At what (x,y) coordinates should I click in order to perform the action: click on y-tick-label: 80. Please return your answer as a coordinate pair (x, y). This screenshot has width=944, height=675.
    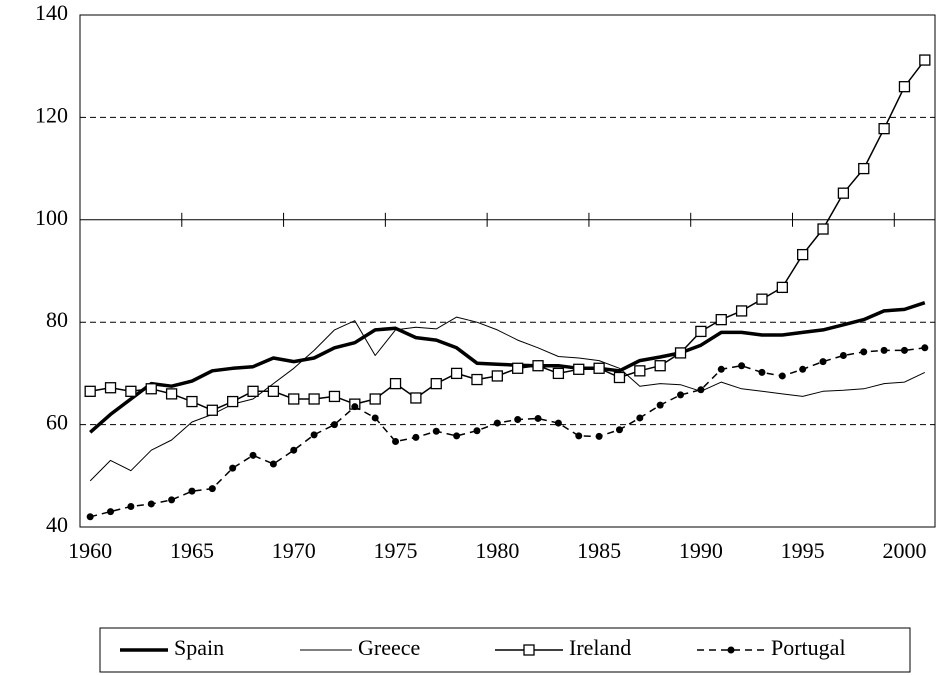
    Looking at the image, I should click on (57, 319).